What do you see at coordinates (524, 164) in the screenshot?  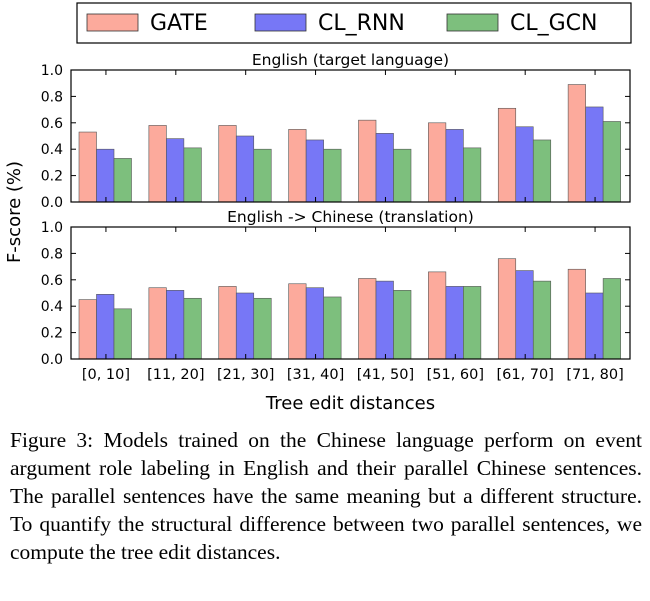 I see `bar-cl-rnn-p1-c7` at bounding box center [524, 164].